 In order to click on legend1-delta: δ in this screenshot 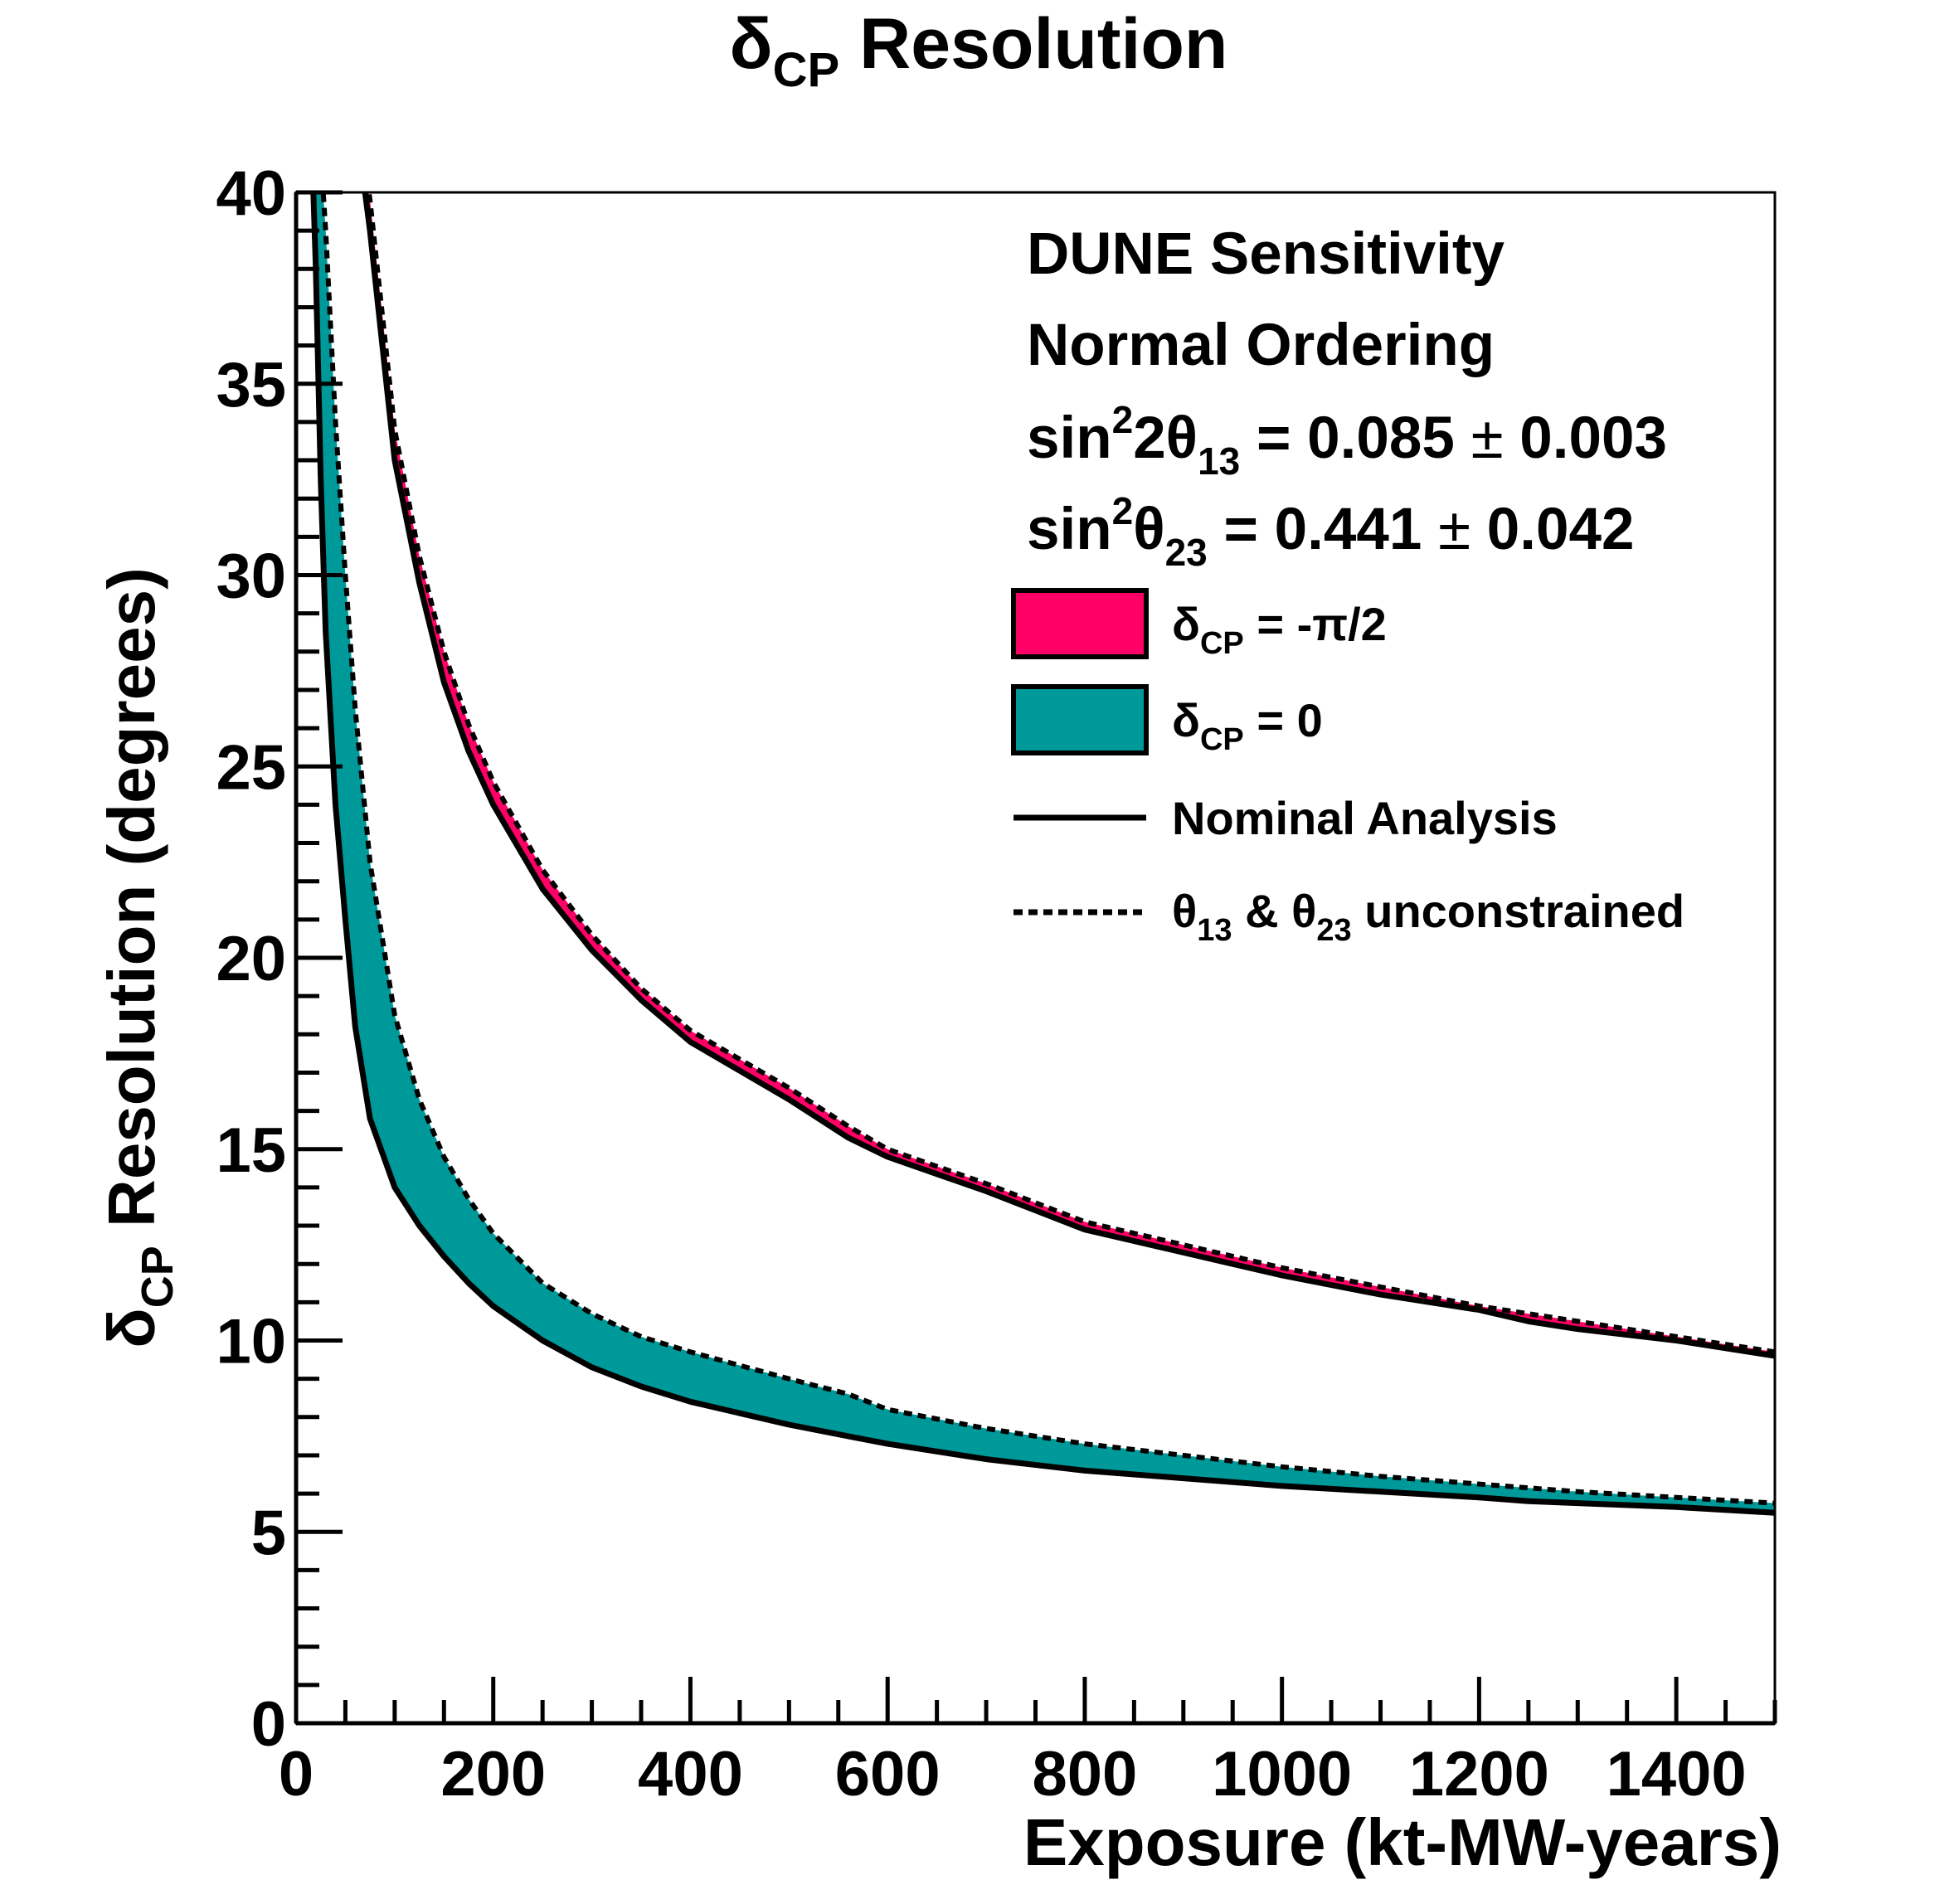, I will do `click(1186, 624)`.